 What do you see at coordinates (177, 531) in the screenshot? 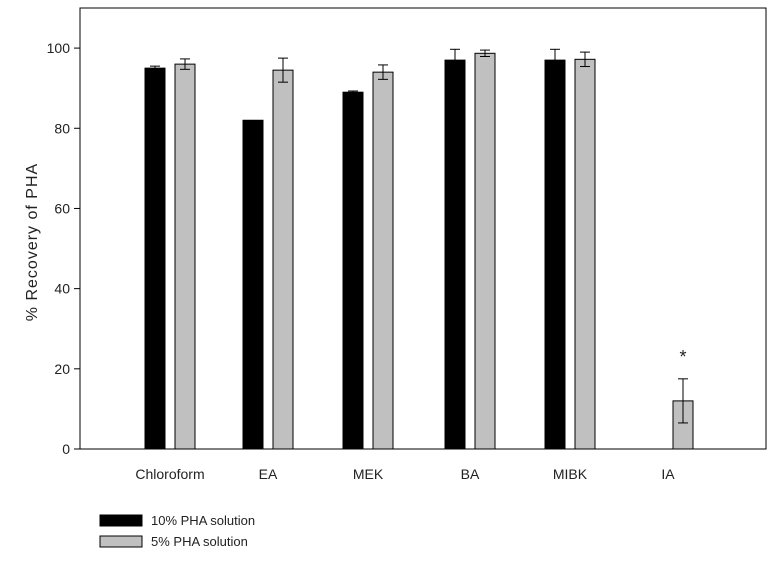
I see `legend: 10% PHA solution 5% PHA solution` at bounding box center [177, 531].